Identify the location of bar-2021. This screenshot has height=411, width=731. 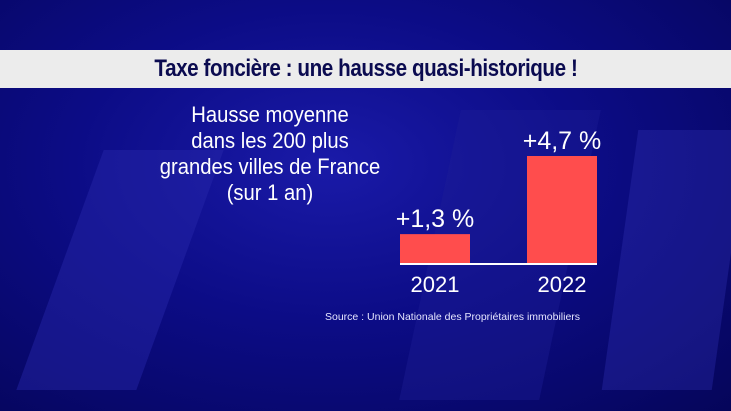
(435, 249).